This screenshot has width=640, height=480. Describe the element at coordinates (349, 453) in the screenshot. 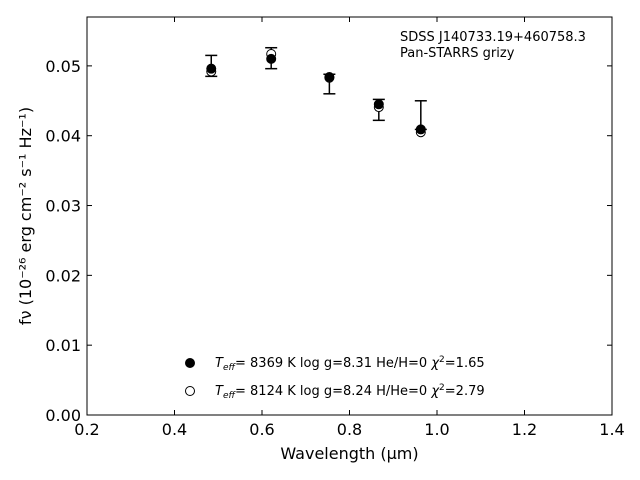

I see `x-axis-label: Wavelength (μm)` at that location.